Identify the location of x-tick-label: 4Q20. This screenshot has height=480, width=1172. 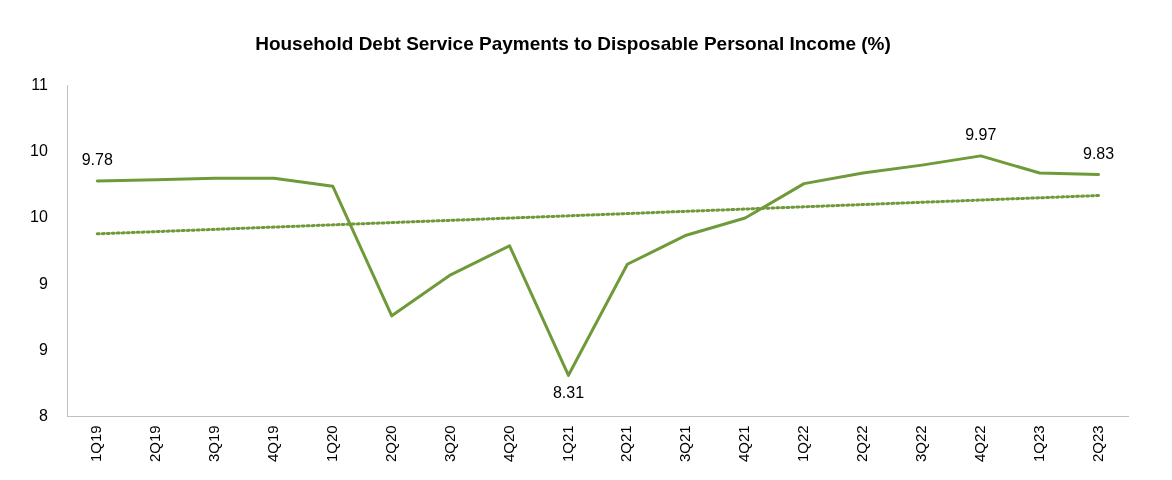
(508, 444).